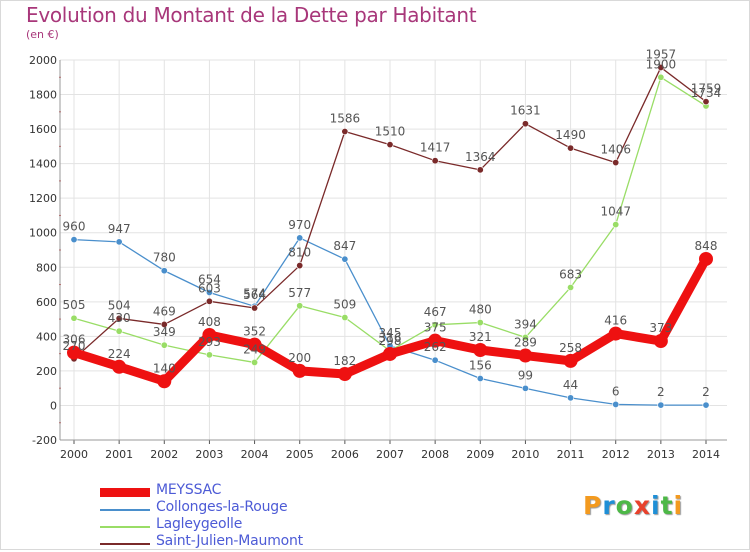 The height and width of the screenshot is (552, 750). Describe the element at coordinates (74, 227) in the screenshot. I see `data-label: 960` at that location.